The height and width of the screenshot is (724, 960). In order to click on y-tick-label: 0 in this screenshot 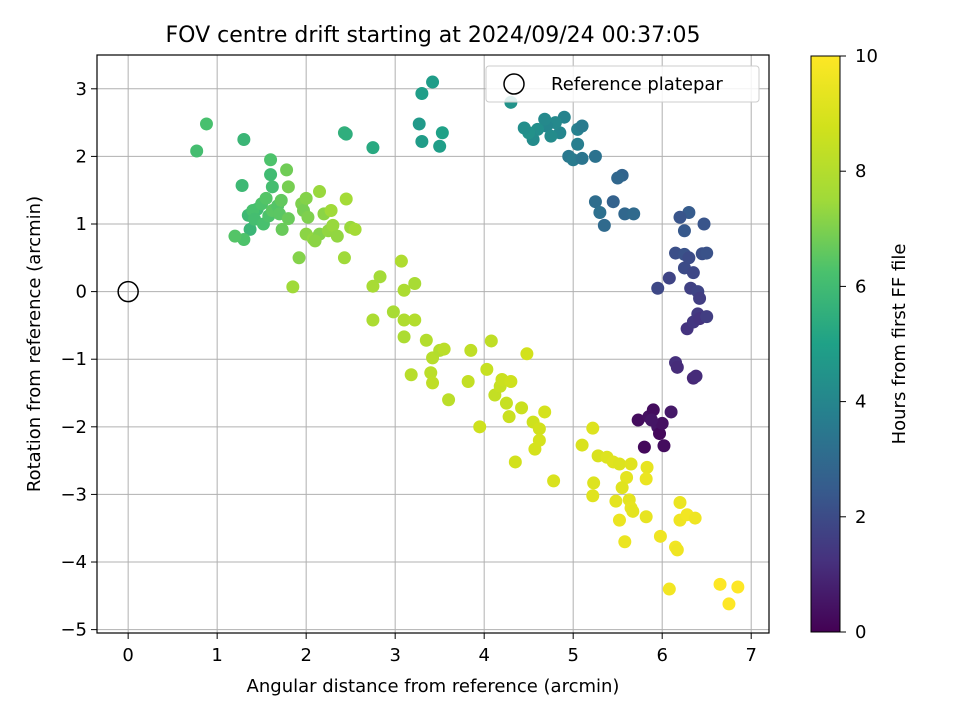, I will do `click(81, 292)`.